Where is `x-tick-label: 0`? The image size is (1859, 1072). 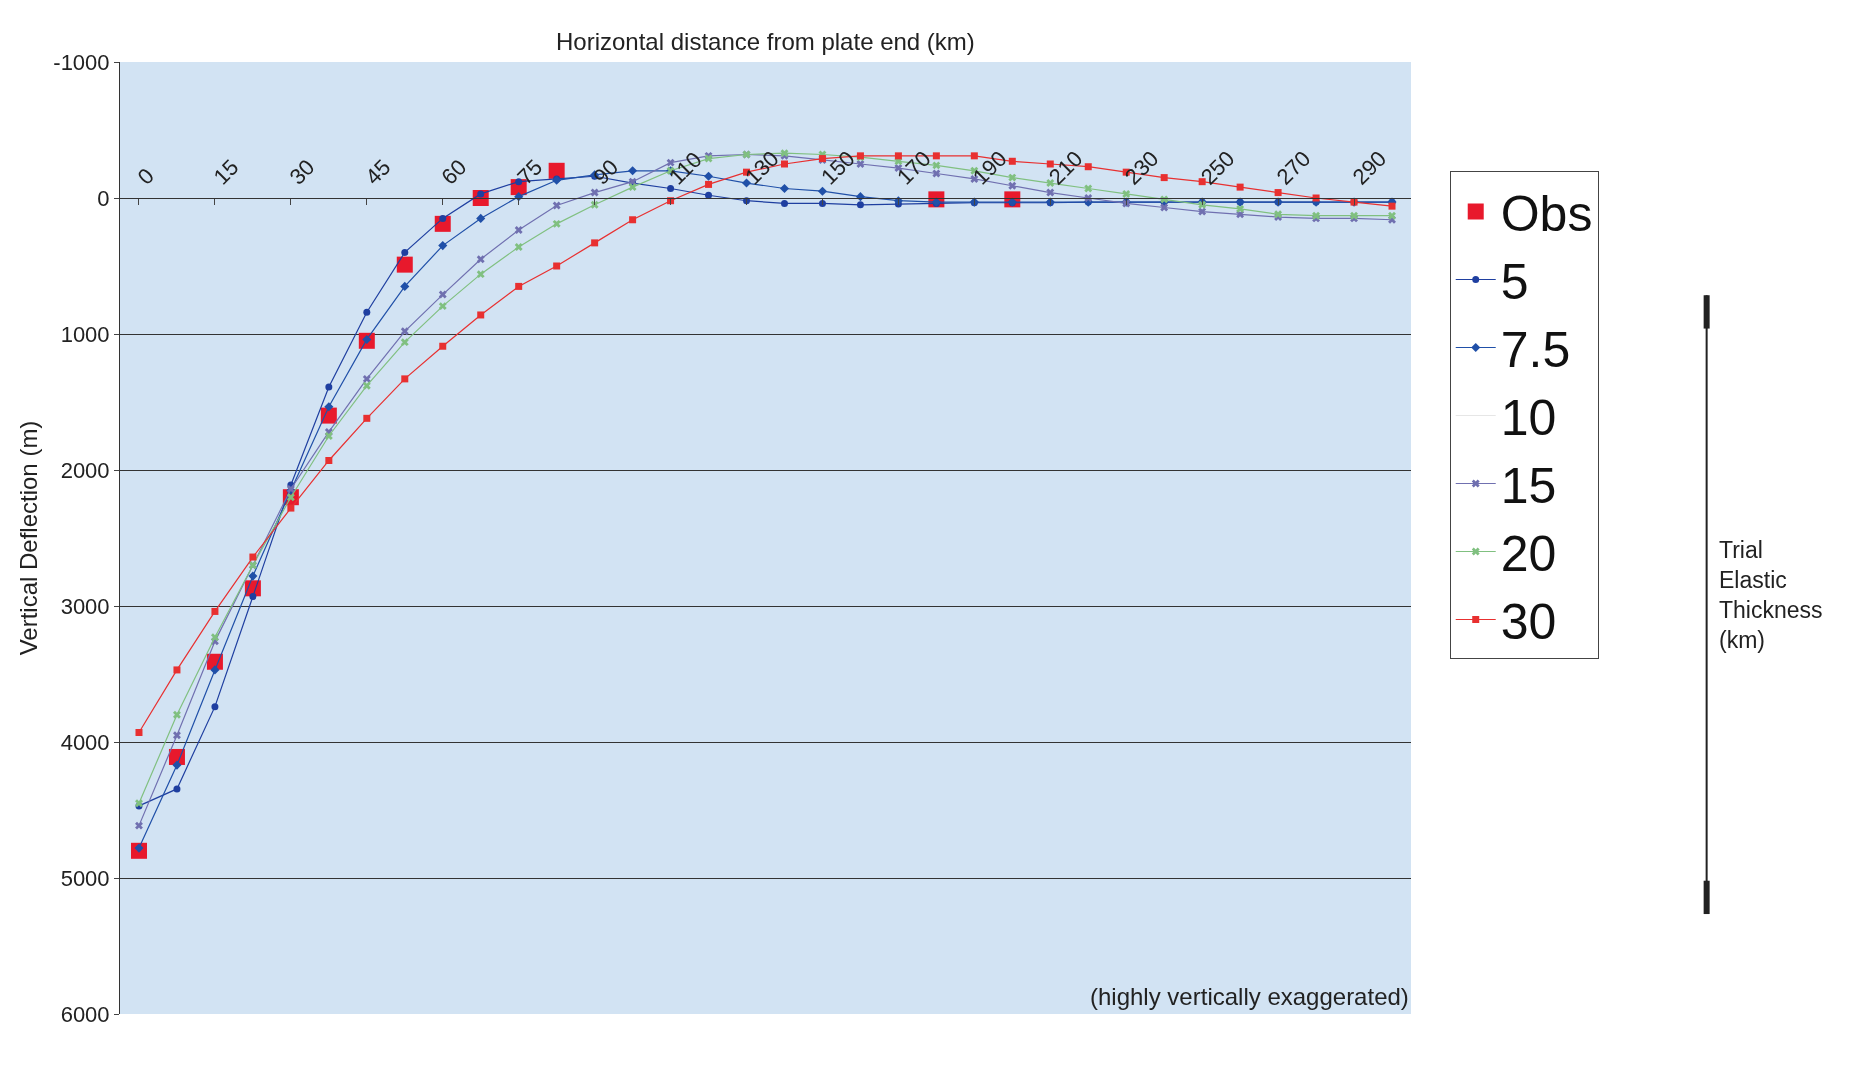
x-tick-label: 0 is located at coordinates (145, 176).